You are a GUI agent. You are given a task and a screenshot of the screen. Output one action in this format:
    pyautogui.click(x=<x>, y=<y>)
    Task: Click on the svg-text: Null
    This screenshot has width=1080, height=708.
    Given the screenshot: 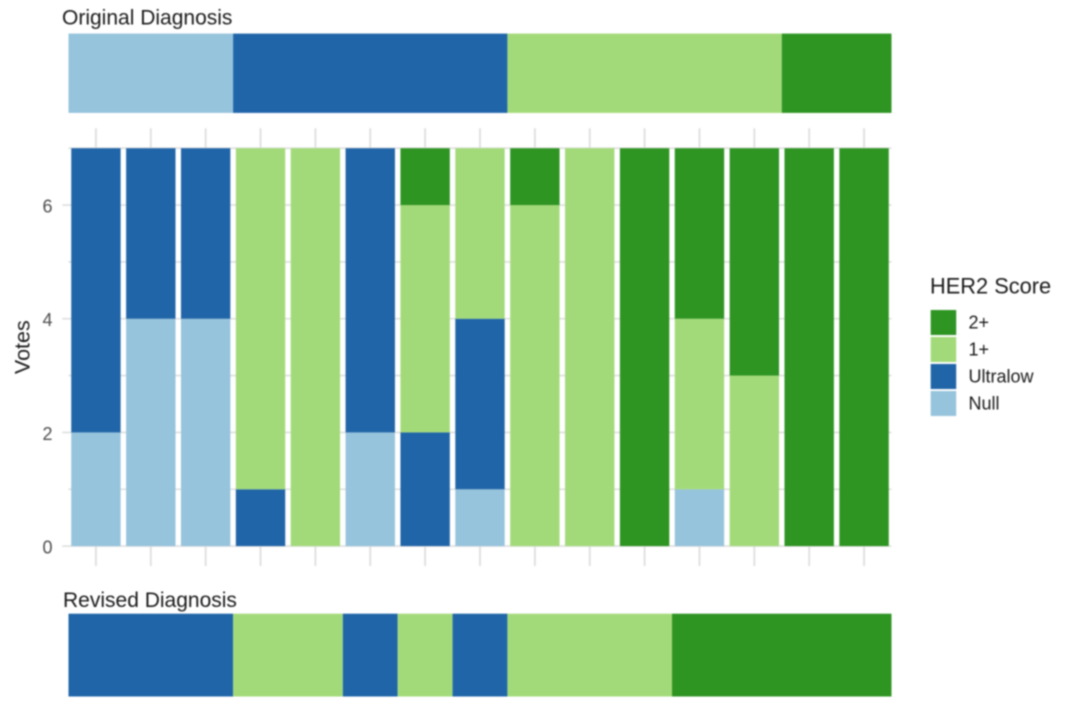 What is the action you would take?
    pyautogui.click(x=984, y=404)
    